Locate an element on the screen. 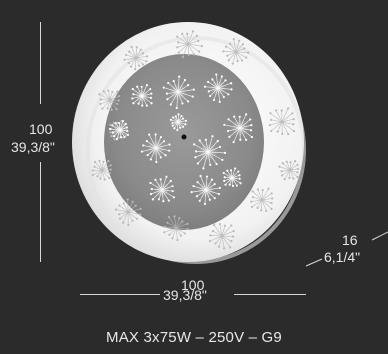 The width and height of the screenshot is (388, 354). depth-mm-label: 16 is located at coordinates (350, 240).